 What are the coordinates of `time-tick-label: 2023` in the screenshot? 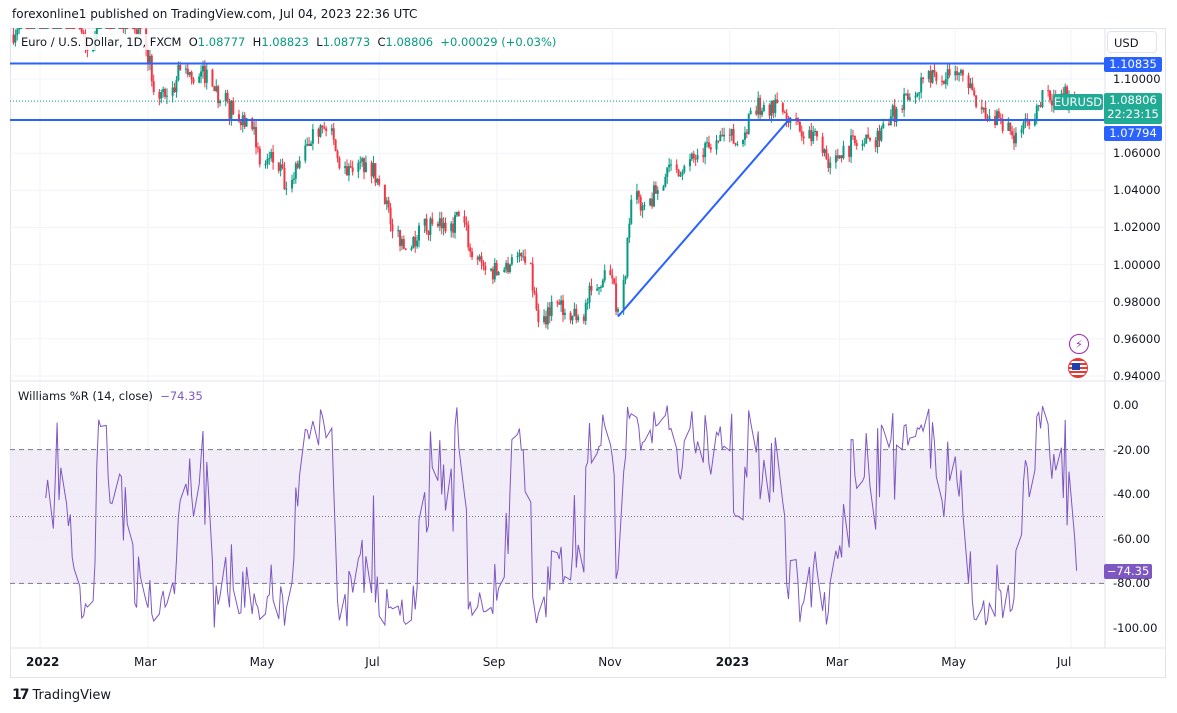 It's located at (732, 662).